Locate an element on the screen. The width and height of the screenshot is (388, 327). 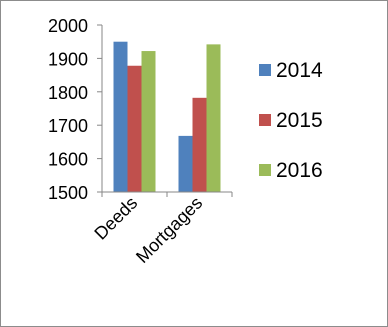
y-axis-ticks: 1500 1600 1700 1800 1900 2000 is located at coordinates (75, 109).